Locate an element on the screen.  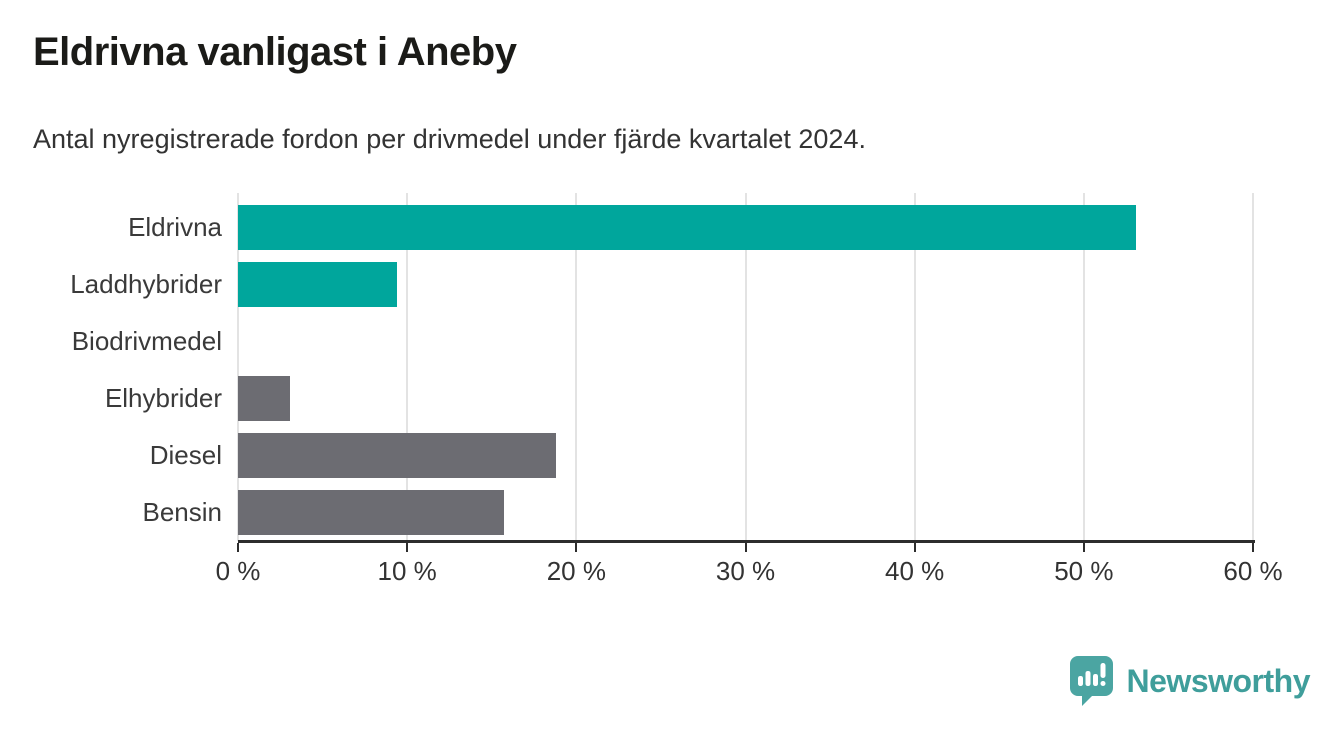
x-tick-label-50: 50 % is located at coordinates (1084, 571).